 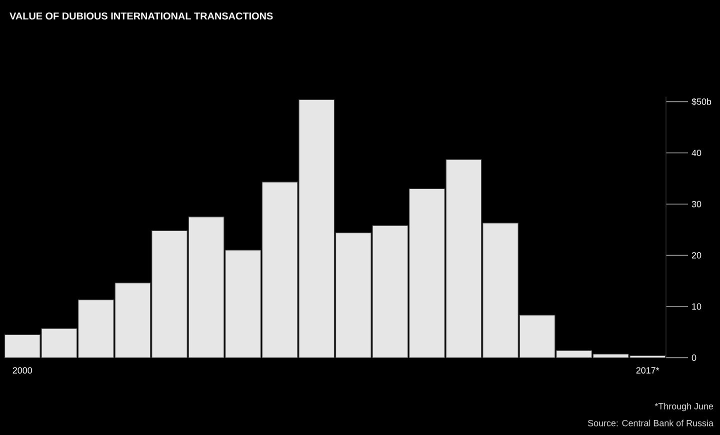 I want to click on y-tick-label: 10, so click(x=697, y=306).